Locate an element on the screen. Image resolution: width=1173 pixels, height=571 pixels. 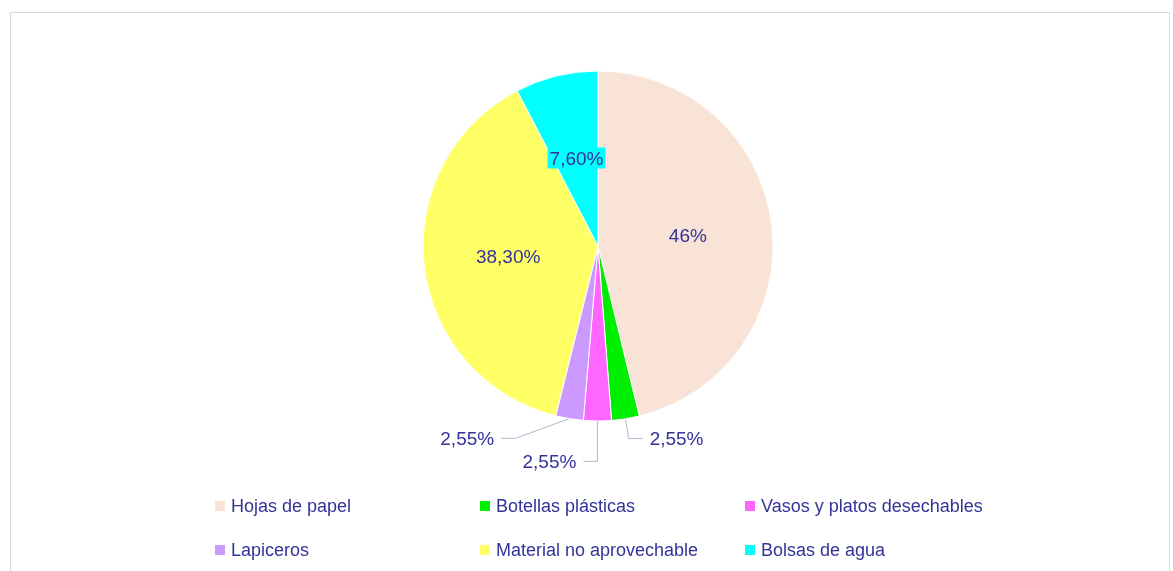
data-label: 7,60% is located at coordinates (576, 158).